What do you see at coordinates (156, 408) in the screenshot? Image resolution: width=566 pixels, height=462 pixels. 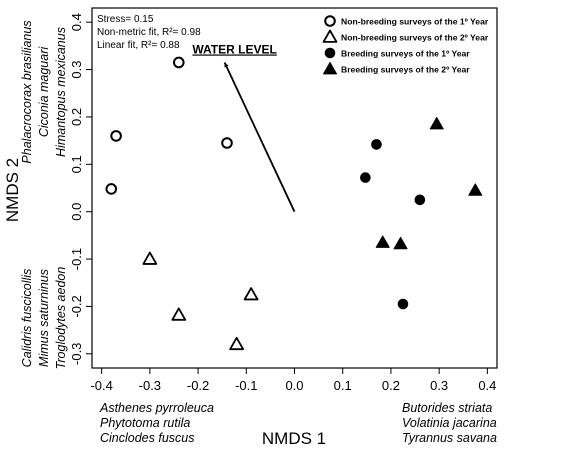 I see `species-label: Asthenes pyrroleuca` at bounding box center [156, 408].